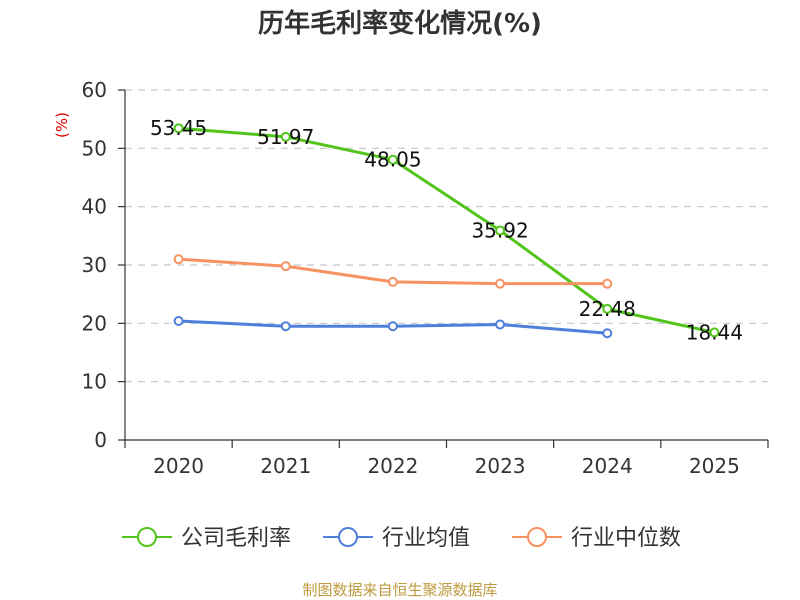 The image size is (800, 600). Describe the element at coordinates (94, 148) in the screenshot. I see `y-tick-label: 50` at that location.